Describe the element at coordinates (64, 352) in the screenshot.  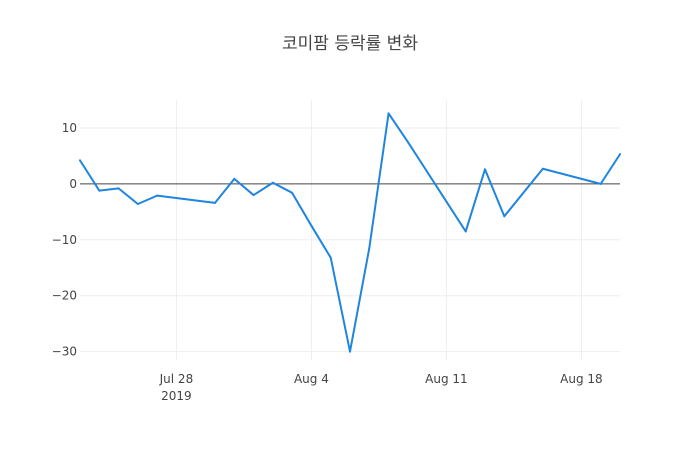
I see `y-tick-label: −30` at that location.